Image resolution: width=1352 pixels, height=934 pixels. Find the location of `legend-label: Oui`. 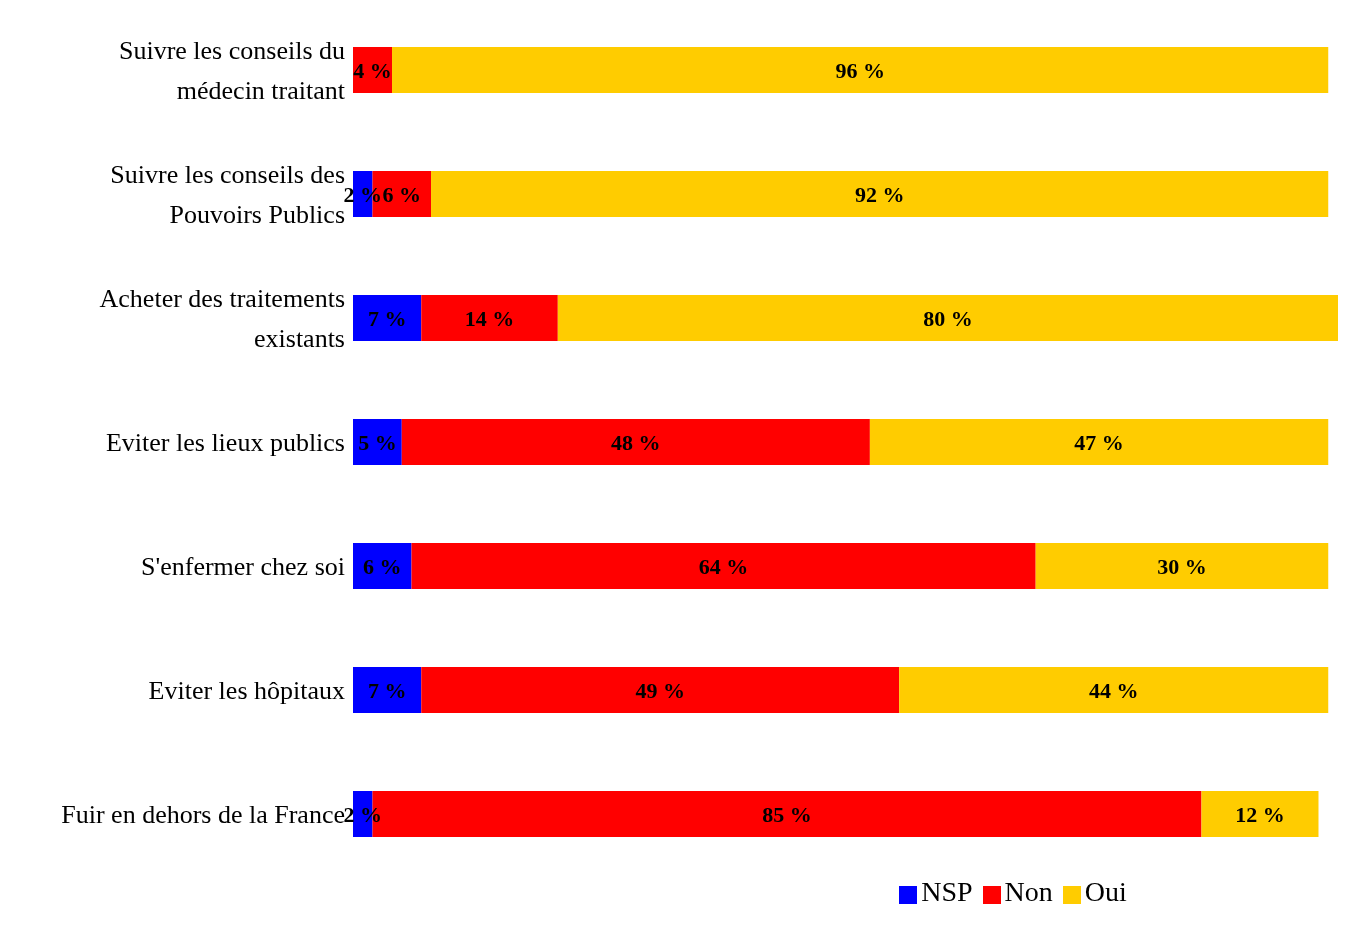

legend-label: Oui is located at coordinates (1105, 891).